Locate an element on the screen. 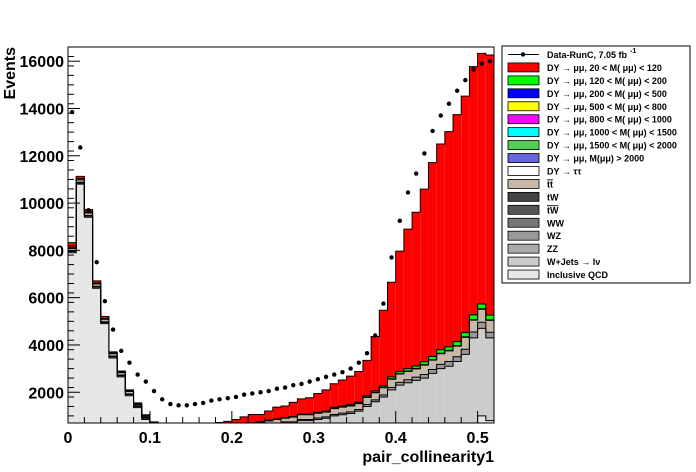 This screenshot has width=696, height=472. x-tick-label: 0.3 is located at coordinates (314, 438).